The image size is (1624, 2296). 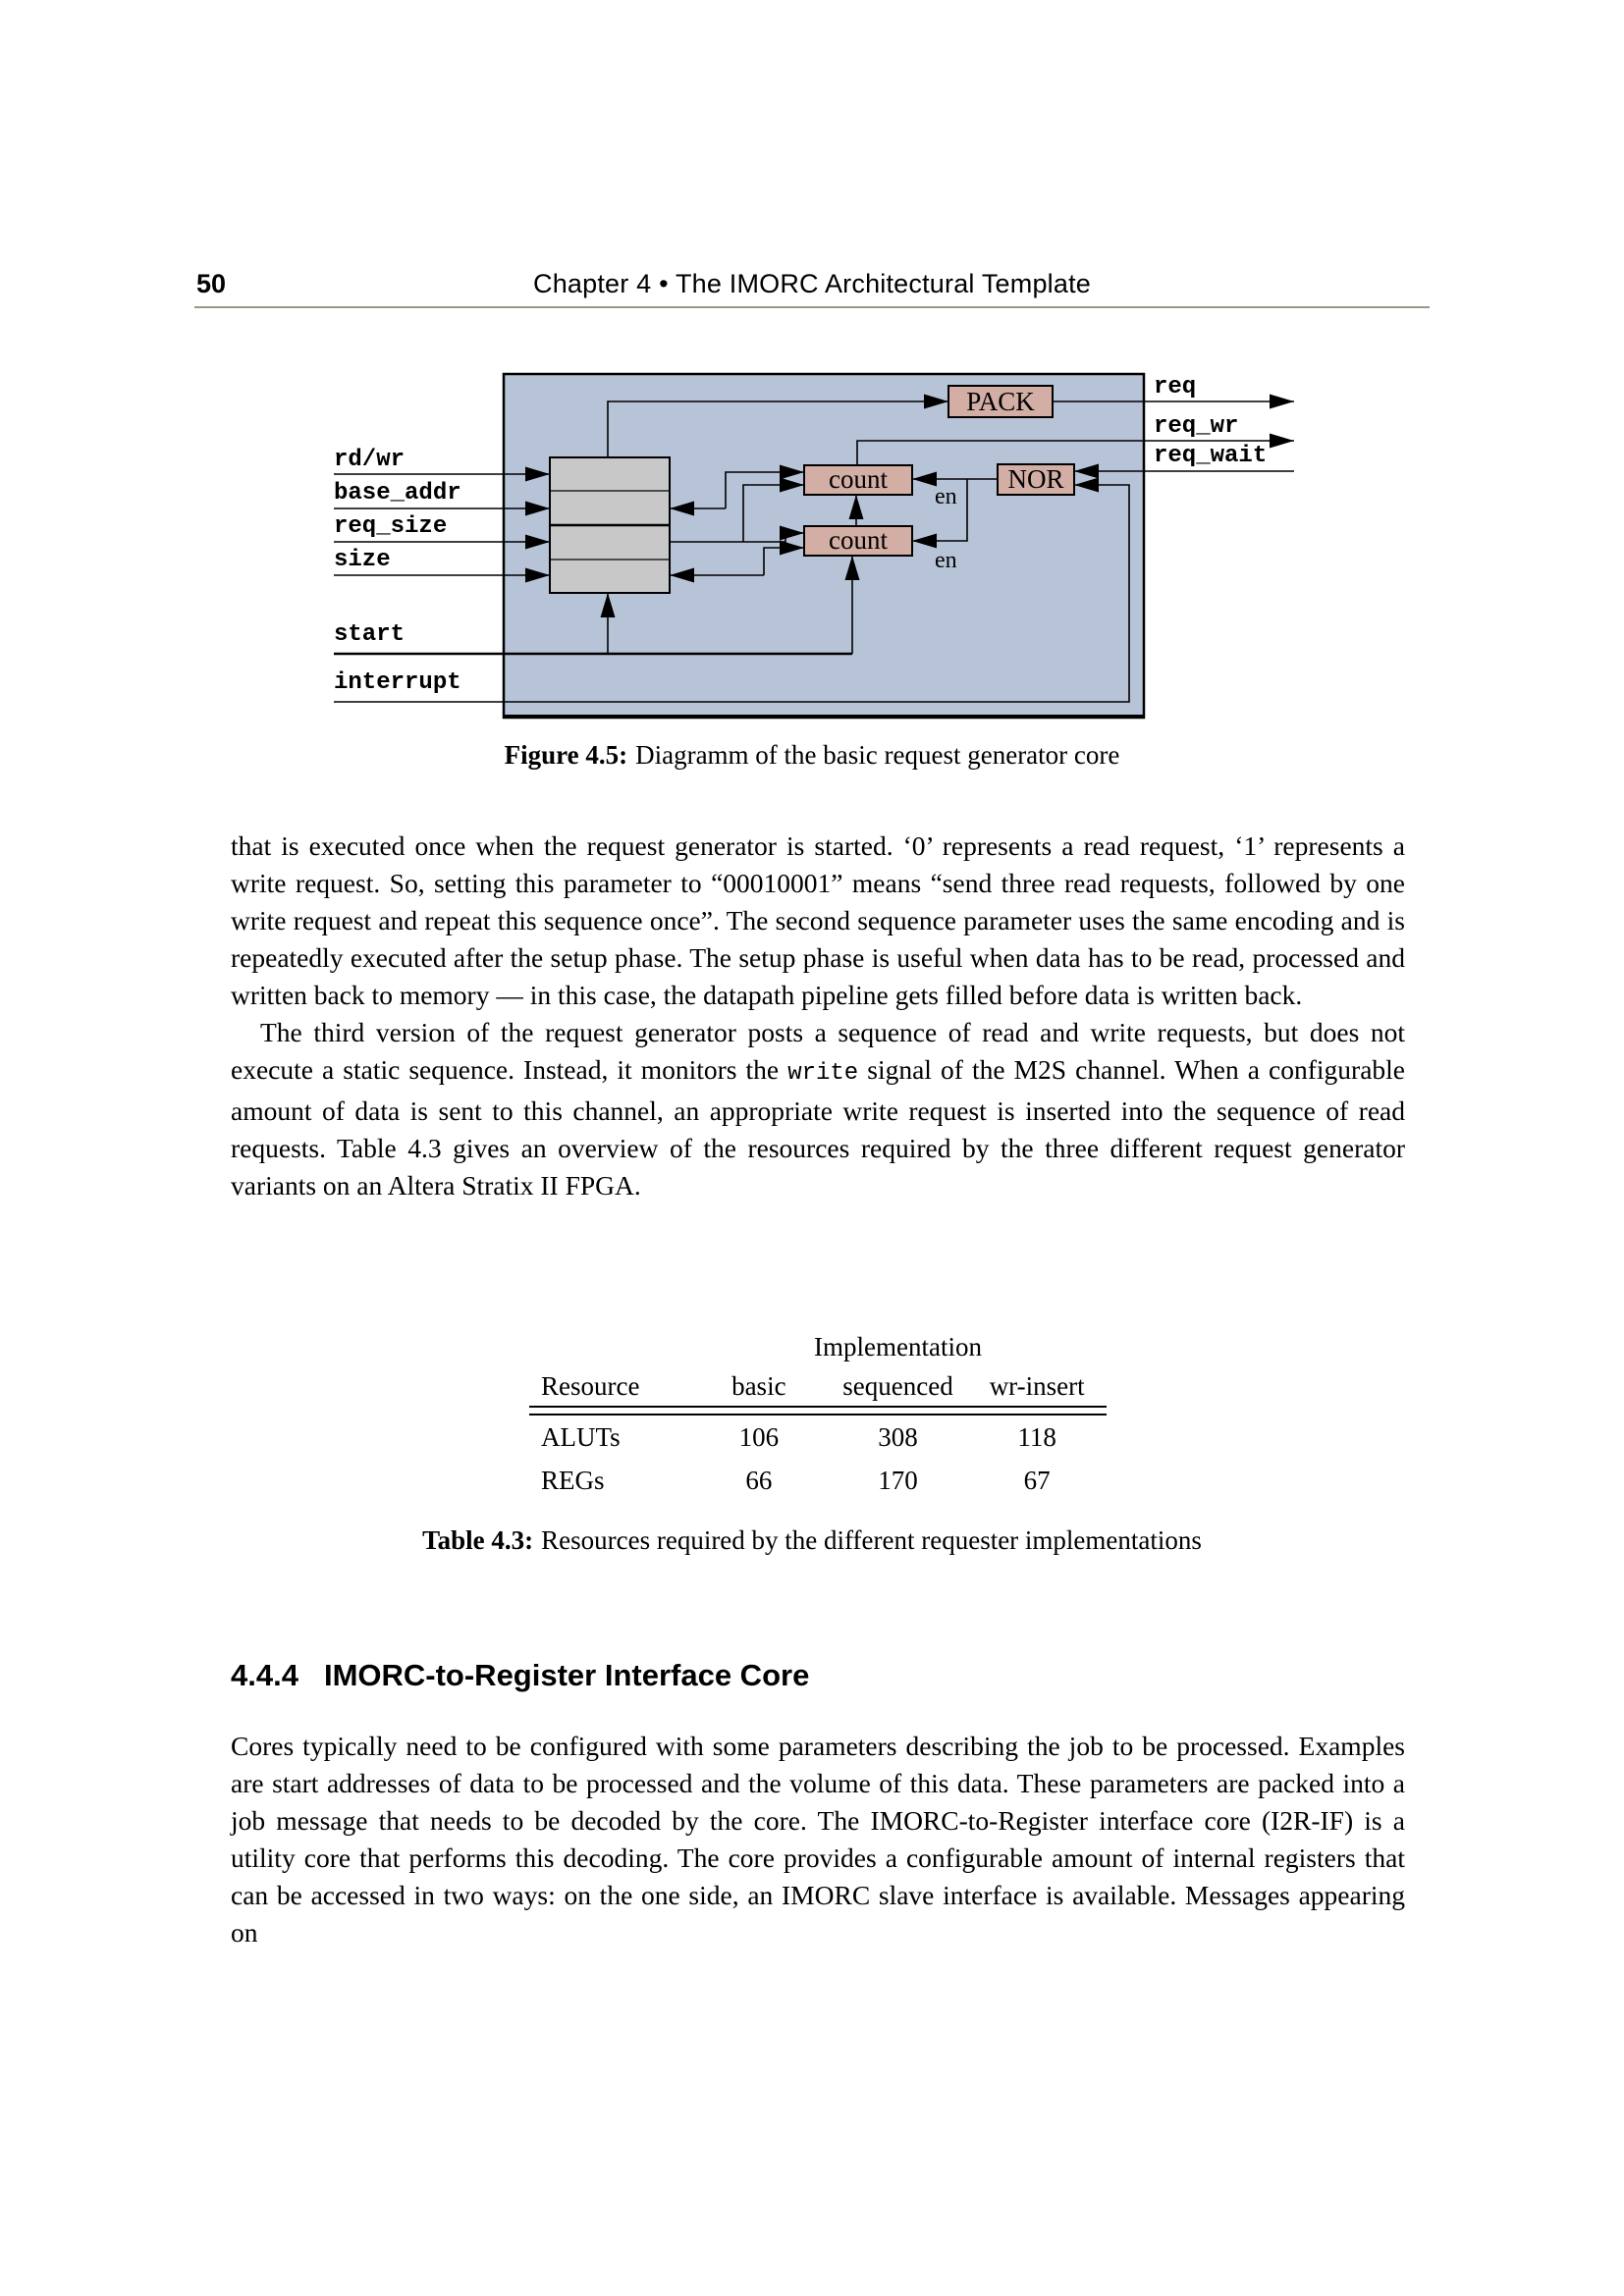 I want to click on table-header-row: Resource basic sequenced wr-insert, so click(x=818, y=1387).